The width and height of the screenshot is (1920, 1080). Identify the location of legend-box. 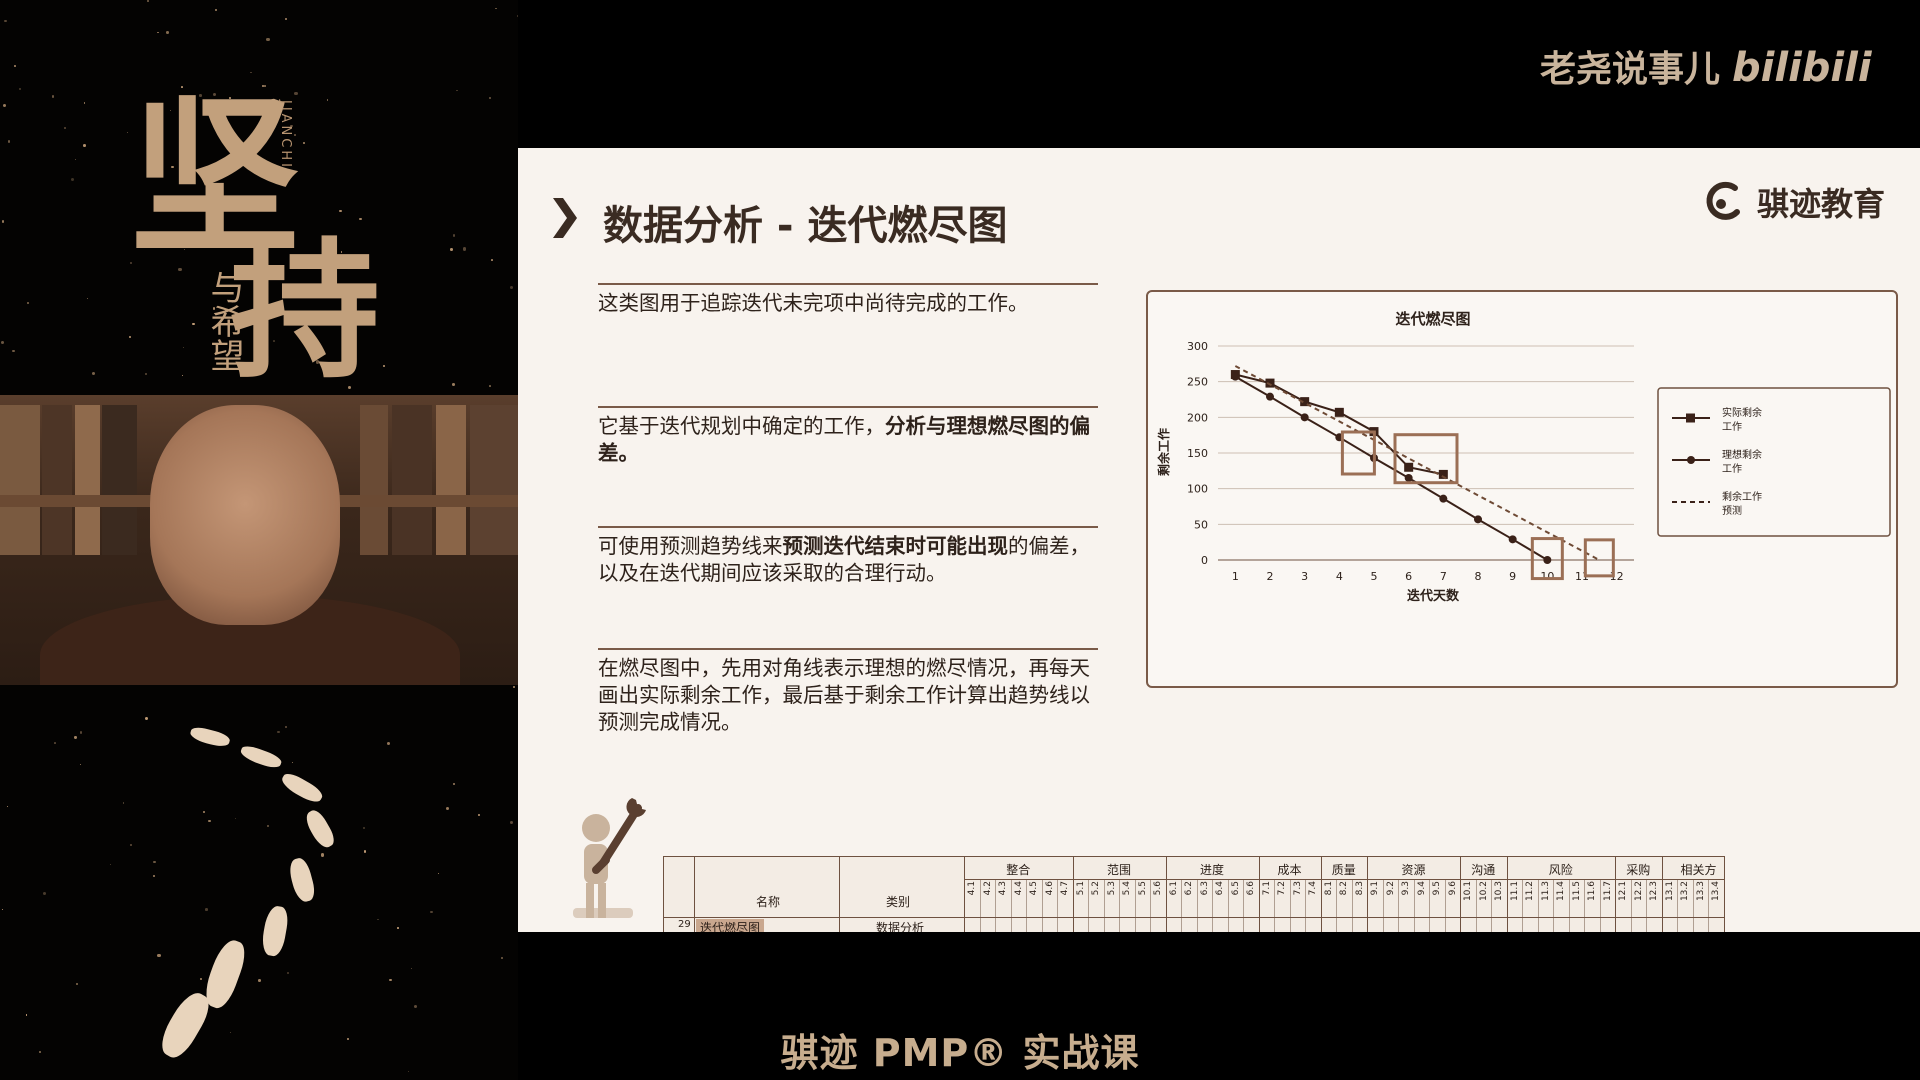
(1774, 462).